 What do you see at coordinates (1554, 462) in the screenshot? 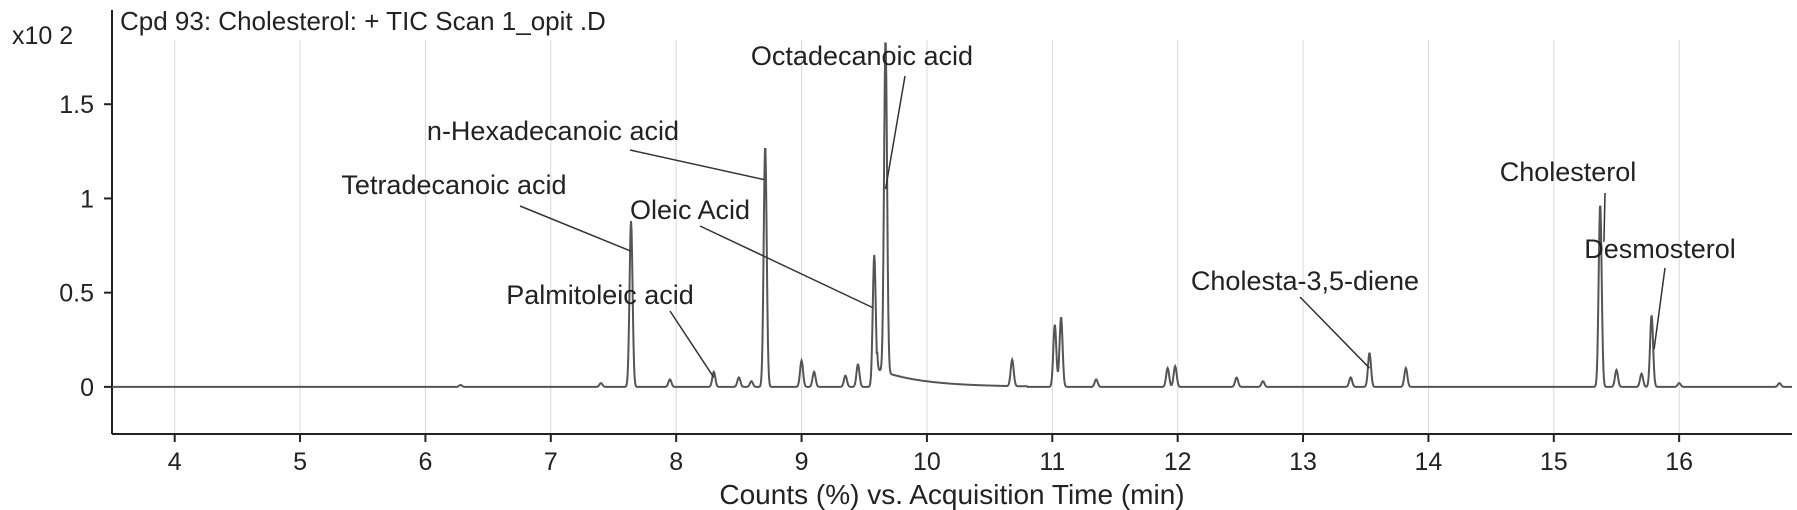
I see `x-tick-label: 15` at bounding box center [1554, 462].